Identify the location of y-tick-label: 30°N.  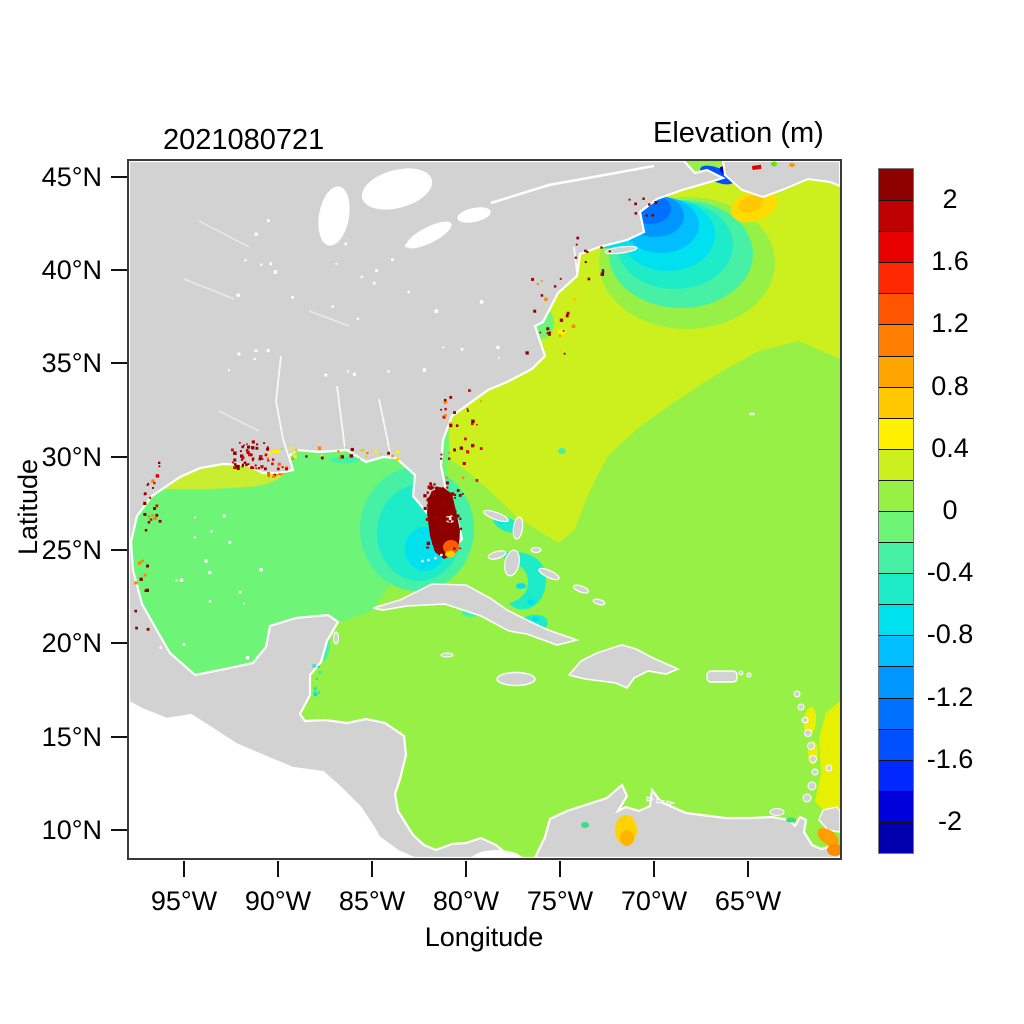
(71, 457).